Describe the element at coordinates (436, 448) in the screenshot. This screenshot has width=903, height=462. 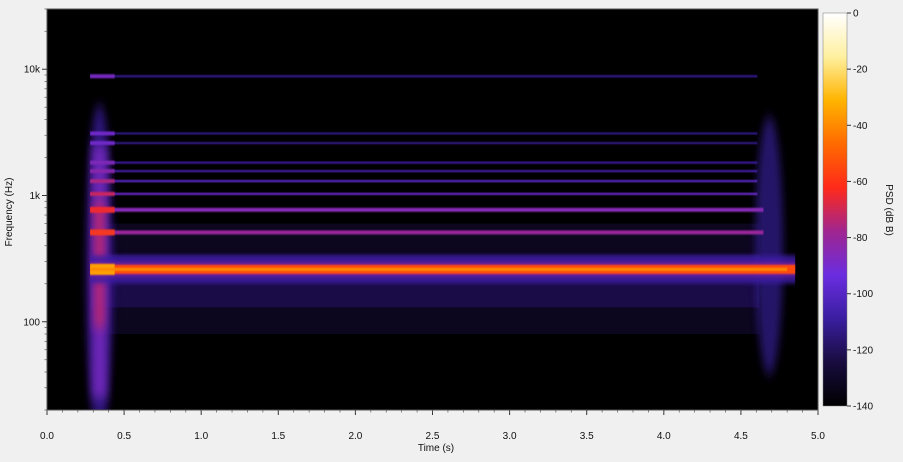
I see `x-axis-label: Time (s)` at that location.